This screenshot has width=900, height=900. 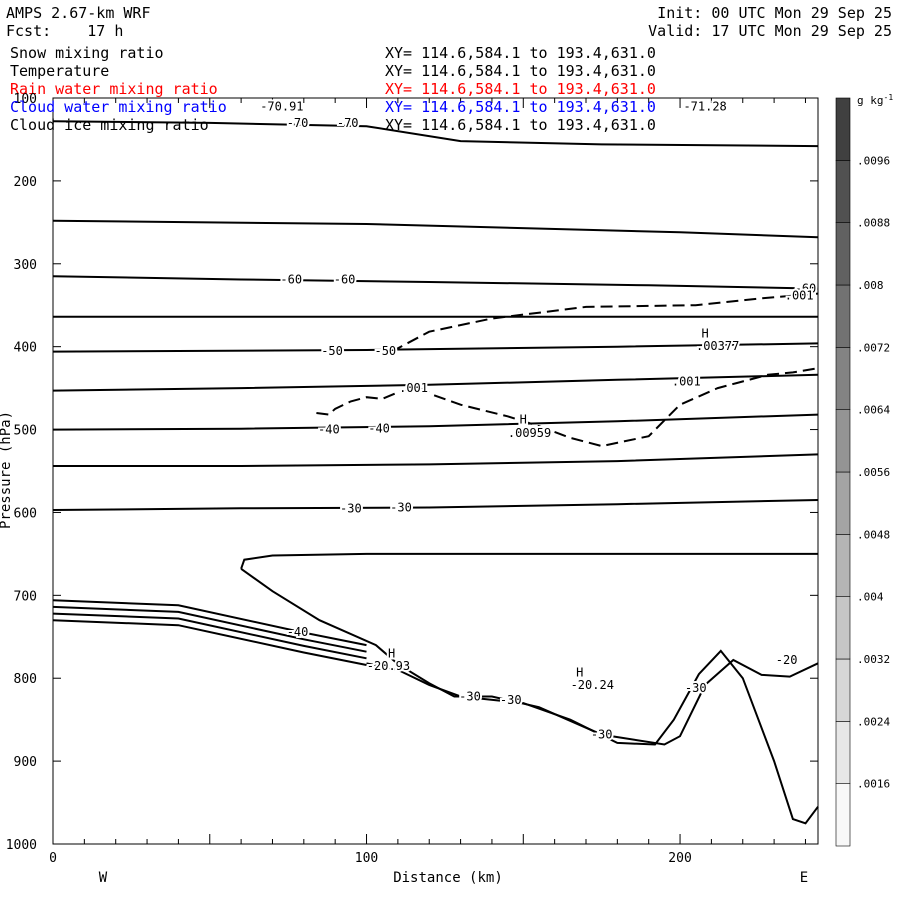 What do you see at coordinates (873, 472) in the screenshot?
I see `colorbar-label: .0056` at bounding box center [873, 472].